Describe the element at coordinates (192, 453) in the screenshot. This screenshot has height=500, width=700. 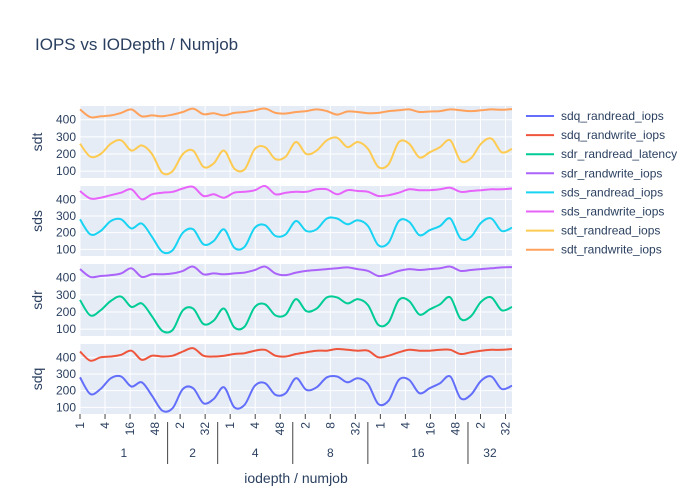
I see `group-label: 2` at that location.